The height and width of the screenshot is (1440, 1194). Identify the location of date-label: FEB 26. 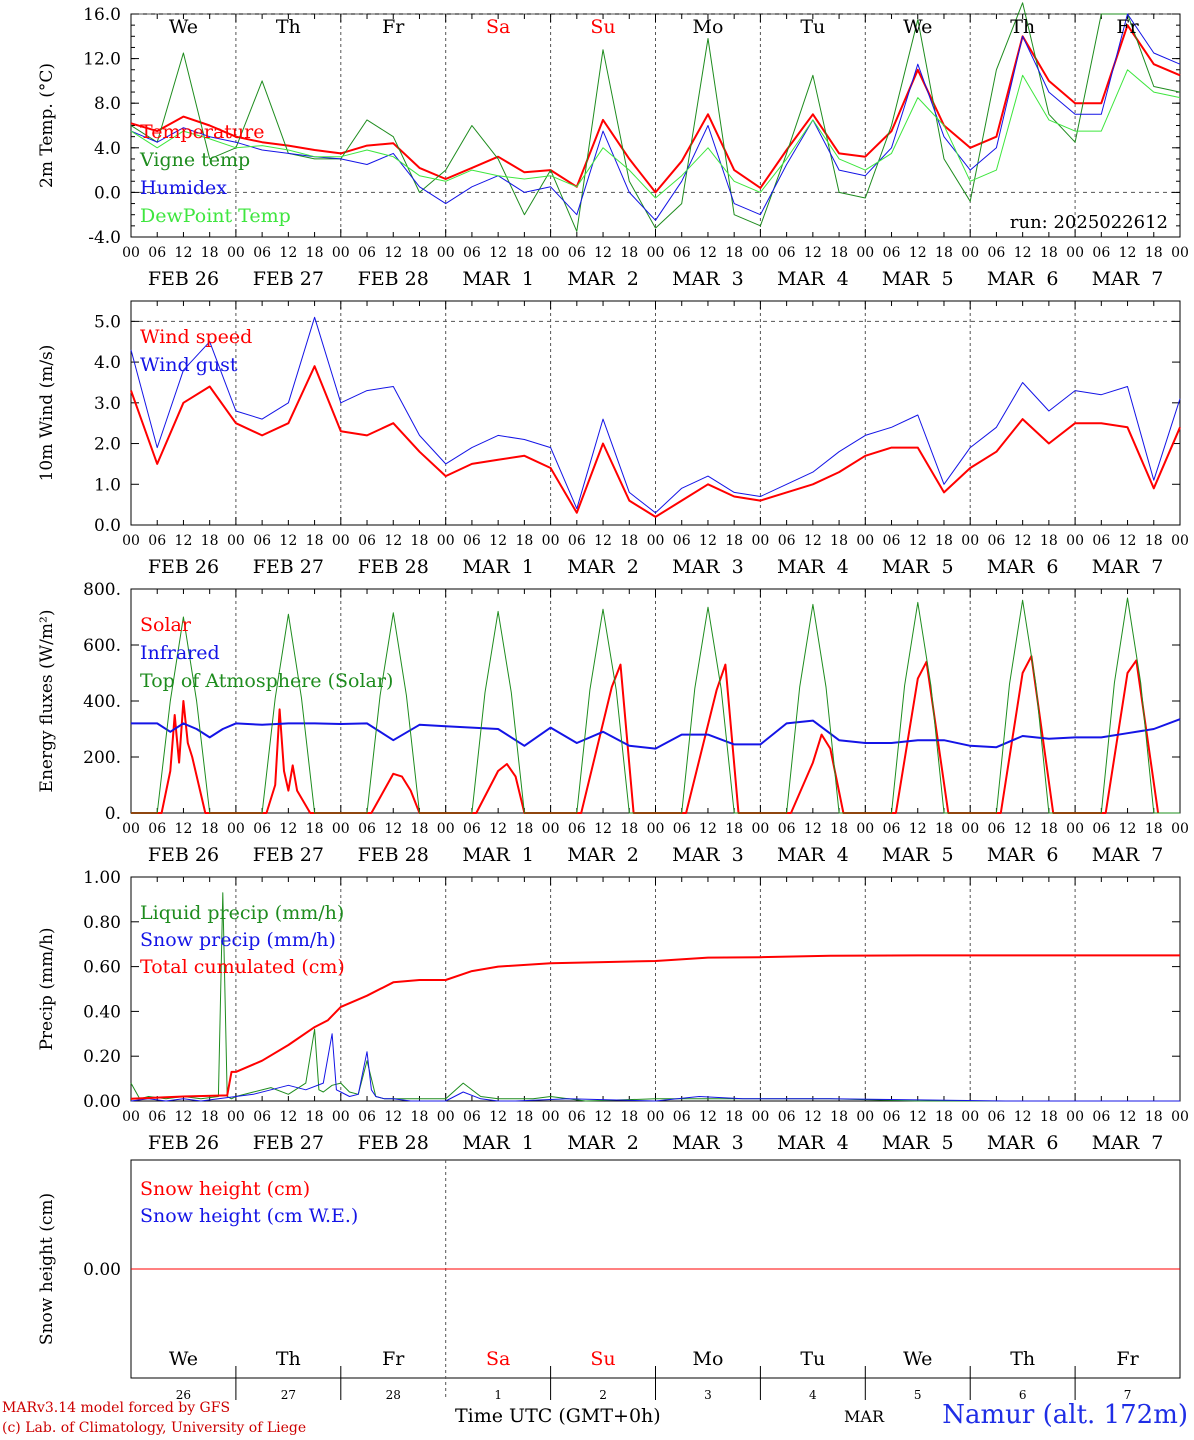
(183, 1143).